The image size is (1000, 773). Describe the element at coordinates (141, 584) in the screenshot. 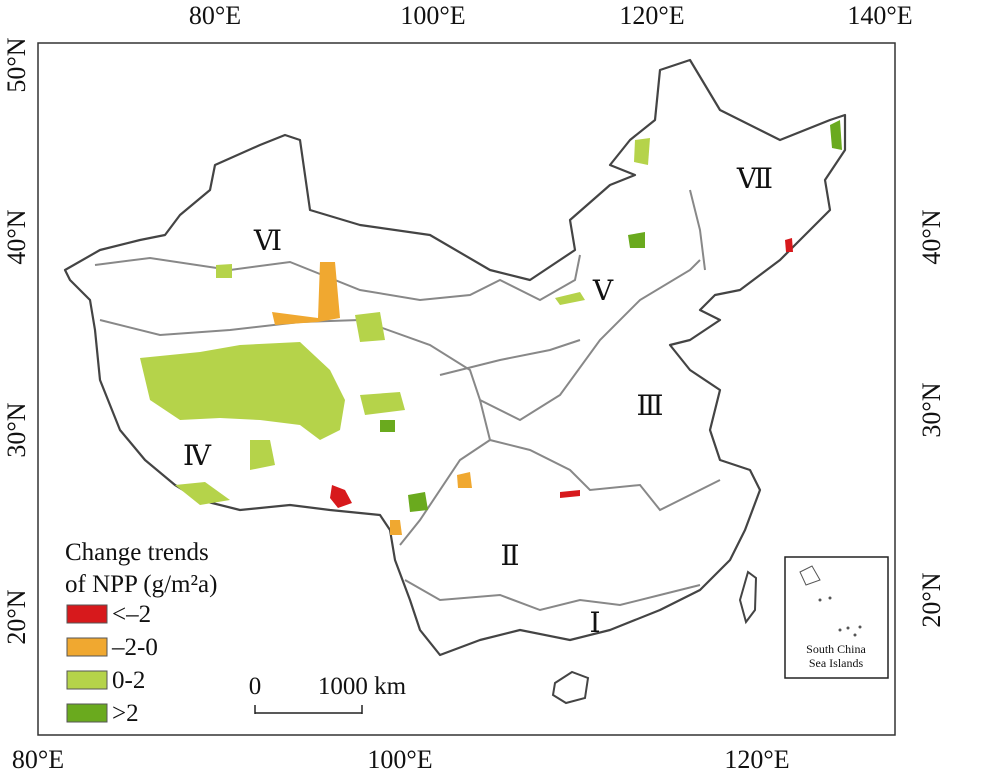

I see `legend-title: of NPP (g/m²a)` at that location.